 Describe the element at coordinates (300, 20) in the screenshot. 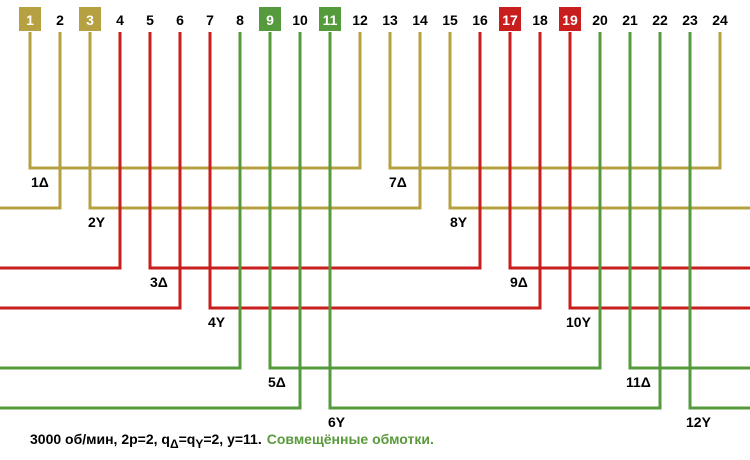

I see `slot-number: 10` at that location.